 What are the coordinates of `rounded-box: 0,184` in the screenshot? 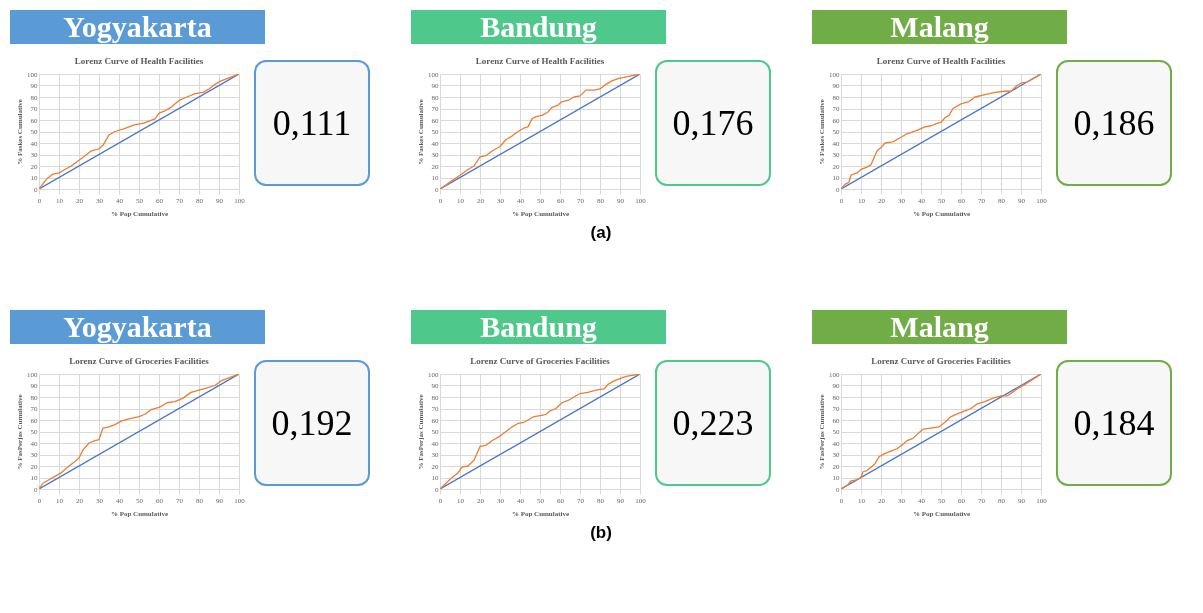 It's located at (1114, 423).